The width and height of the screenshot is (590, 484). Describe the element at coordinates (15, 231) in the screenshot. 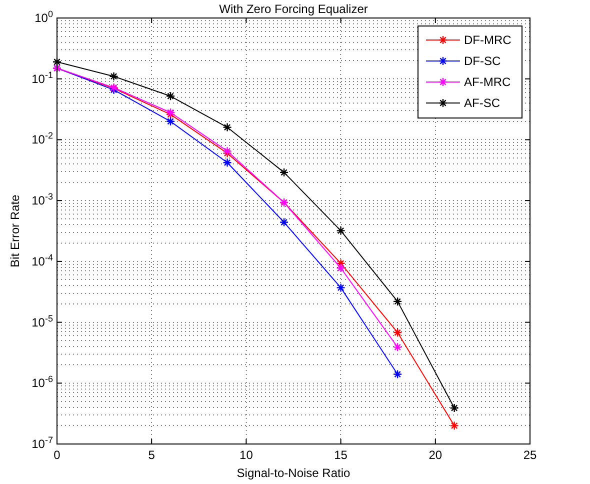

I see `y-axis-title: Bit Error Rate` at that location.